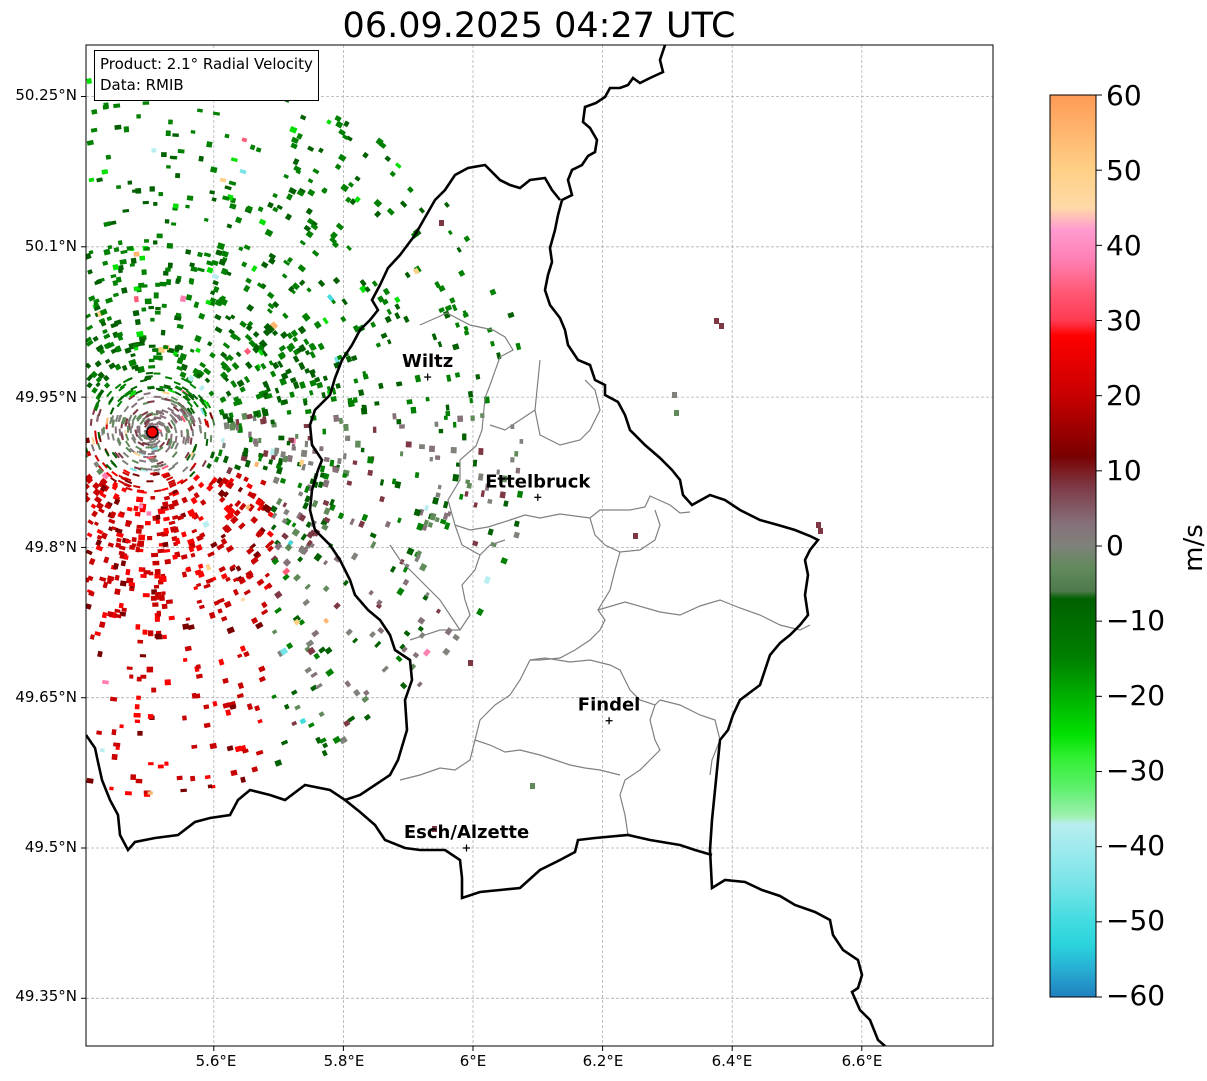 The width and height of the screenshot is (1207, 1081). I want to click on city-label: Ettelbruck, so click(538, 481).